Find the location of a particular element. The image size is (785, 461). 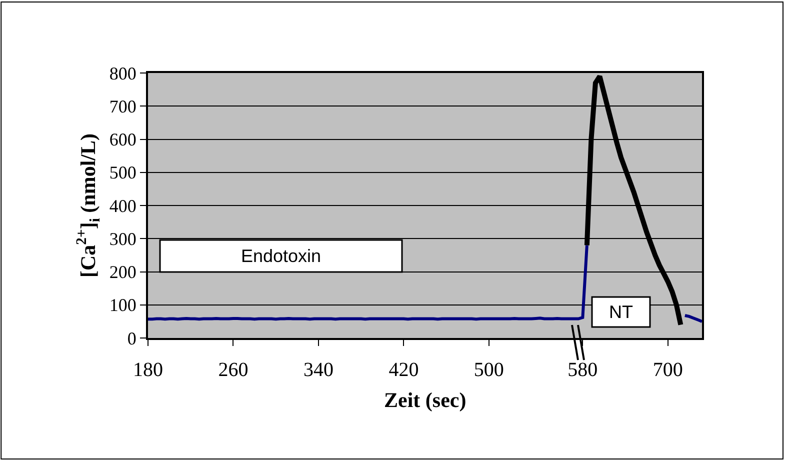

y-tick-label: 300 is located at coordinates (122, 238).